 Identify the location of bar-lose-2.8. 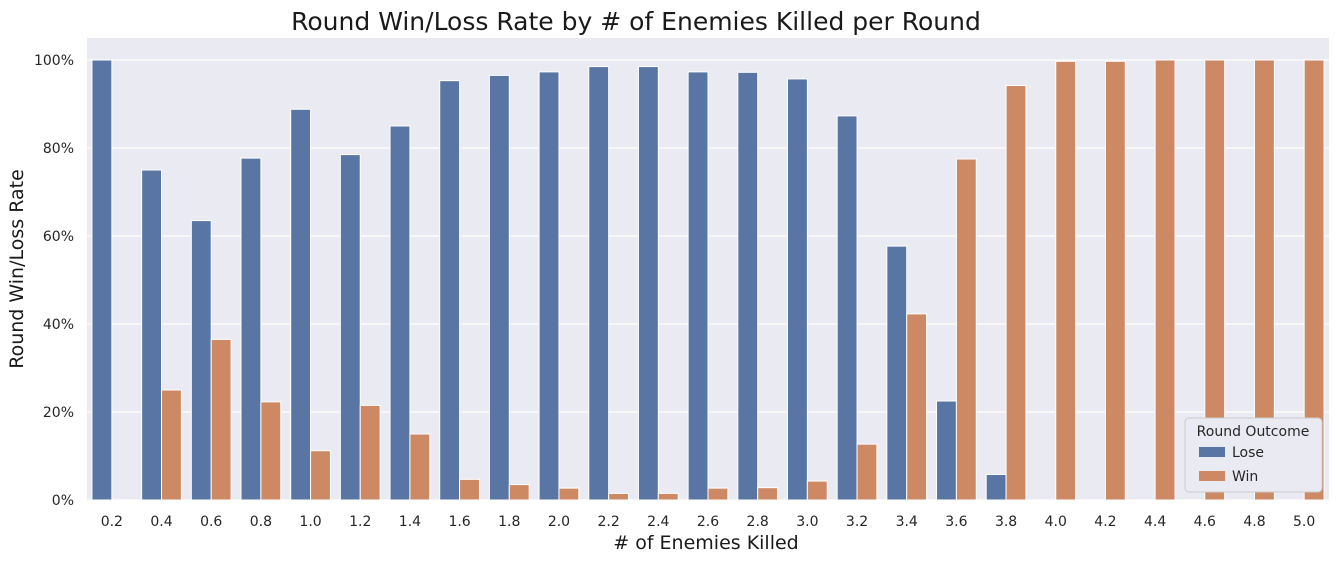
(748, 286).